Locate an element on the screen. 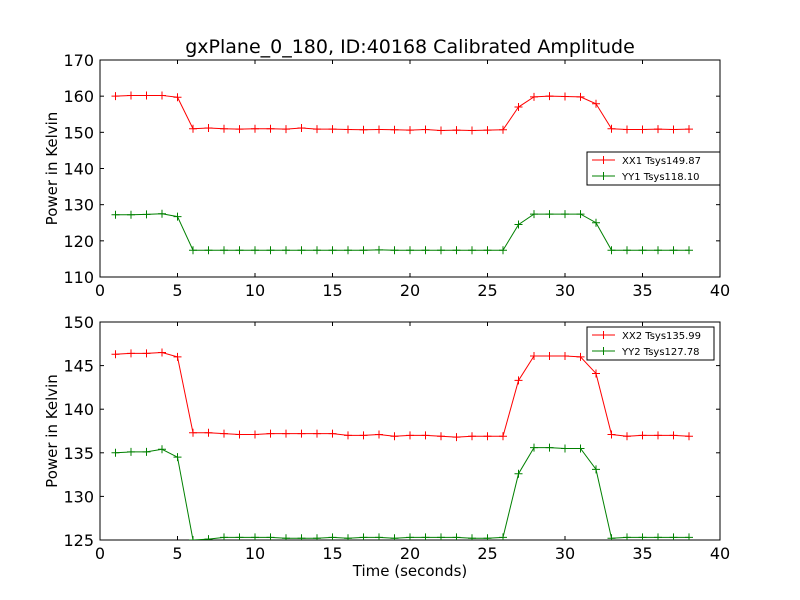  legend: XX1 Tsys149.87 YY1 Tsys118.10 is located at coordinates (653, 168).